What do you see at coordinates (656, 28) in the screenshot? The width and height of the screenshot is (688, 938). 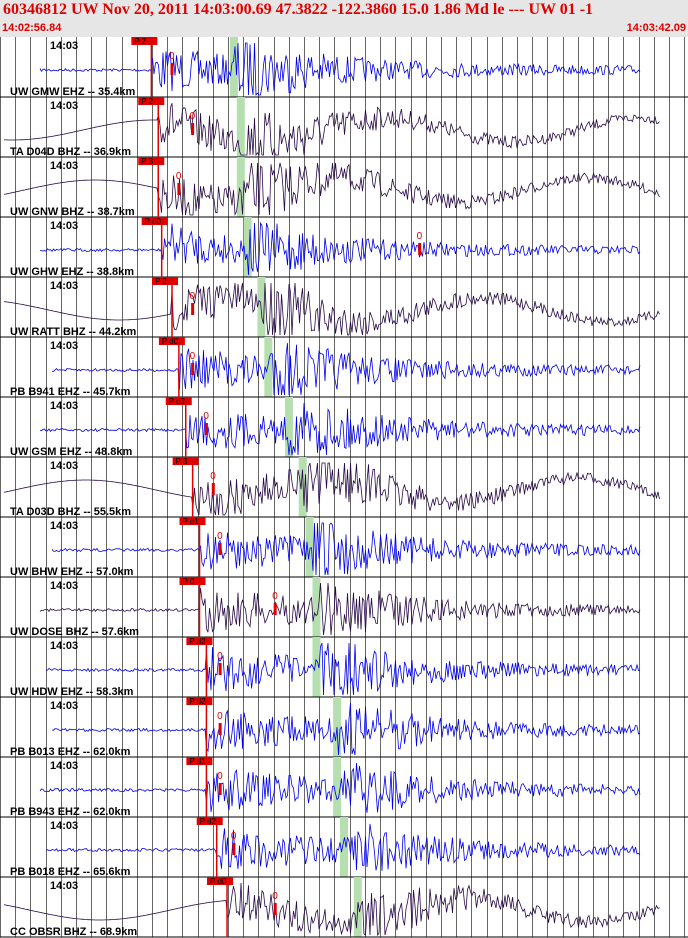 I see `end-time: 14:03:42.09` at bounding box center [656, 28].